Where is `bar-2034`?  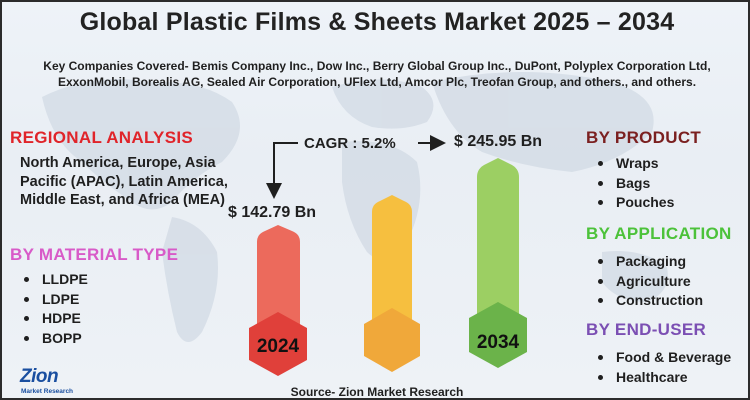 bar-2034 is located at coordinates (498, 242).